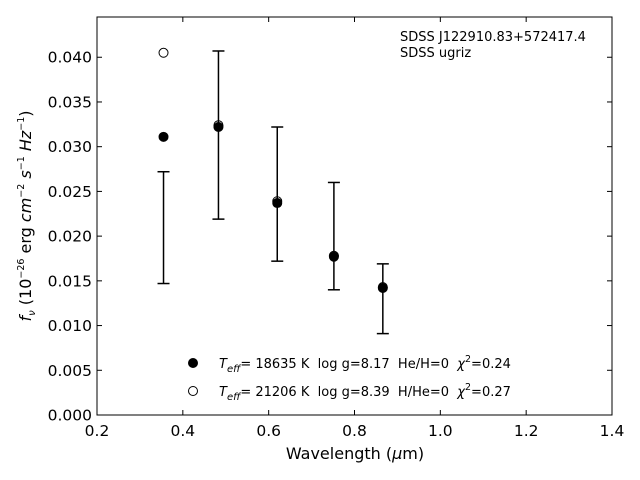 This screenshot has height=480, width=640. I want to click on y-tick-label: 0.020, so click(70, 237).